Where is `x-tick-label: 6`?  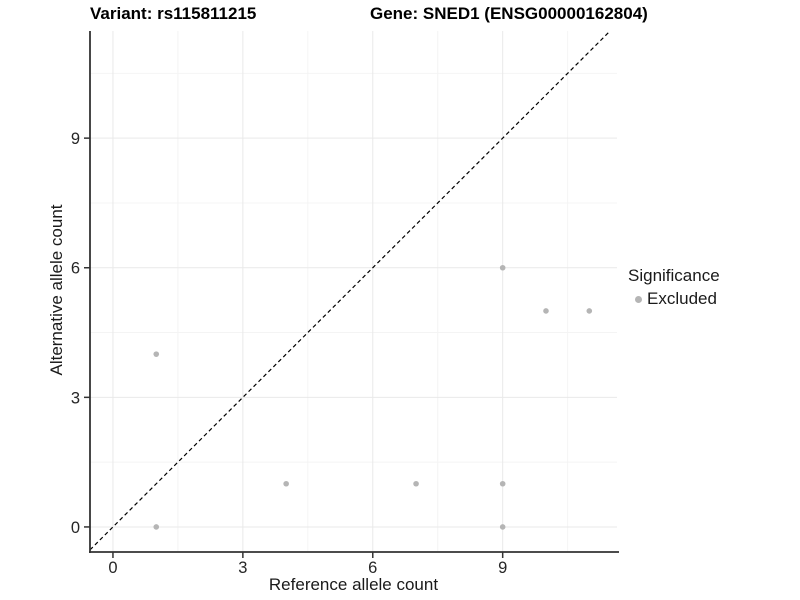 x-tick-label: 6 is located at coordinates (372, 568).